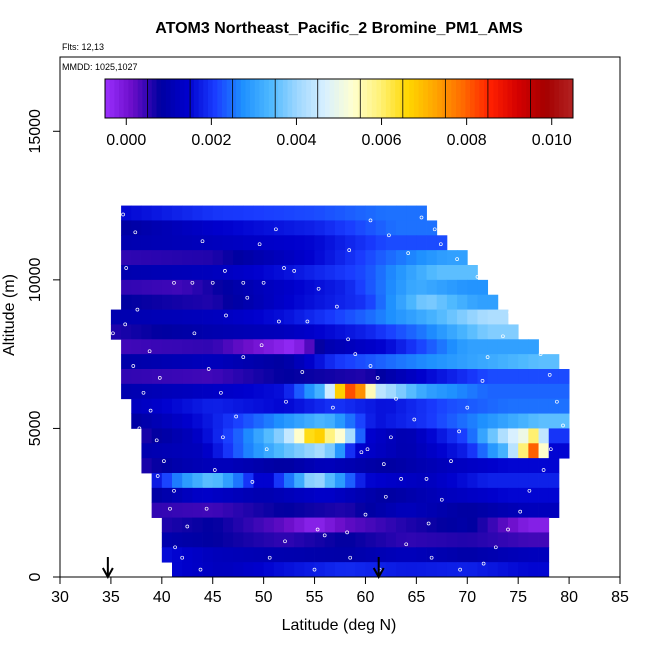  Describe the element at coordinates (60, 597) in the screenshot. I see `x-tick-label: 30` at that location.